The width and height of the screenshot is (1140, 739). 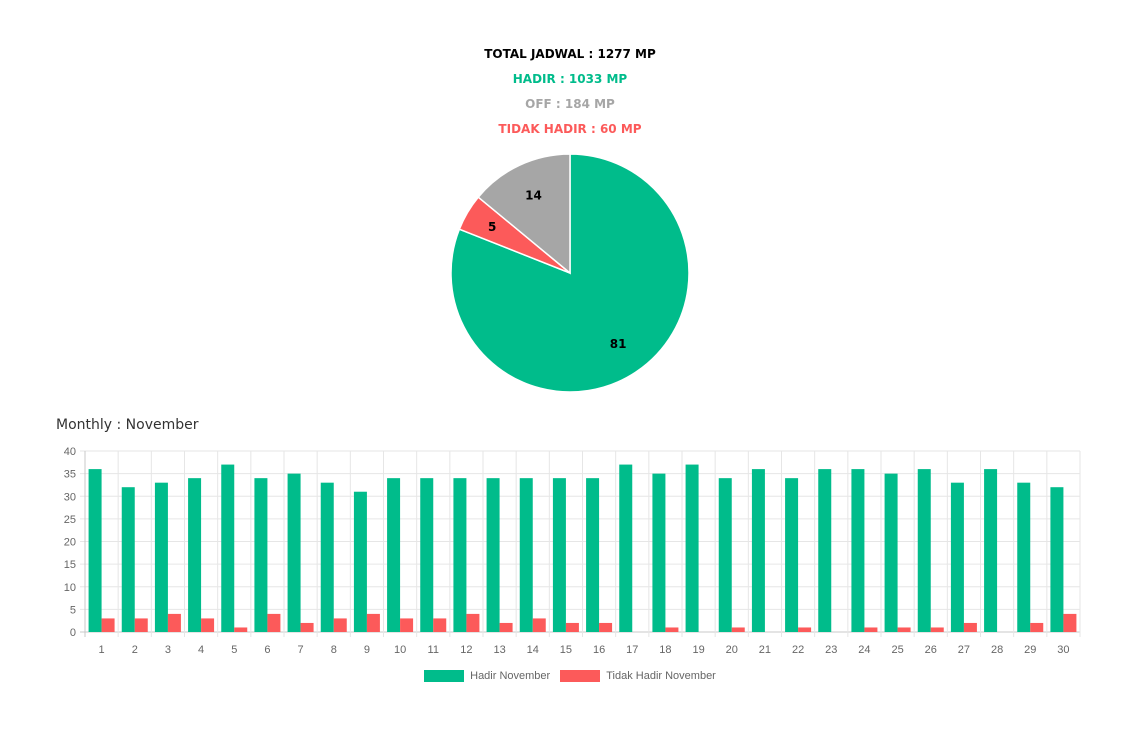 What do you see at coordinates (492, 227) in the screenshot?
I see `pie-slice-label-1: 5` at bounding box center [492, 227].